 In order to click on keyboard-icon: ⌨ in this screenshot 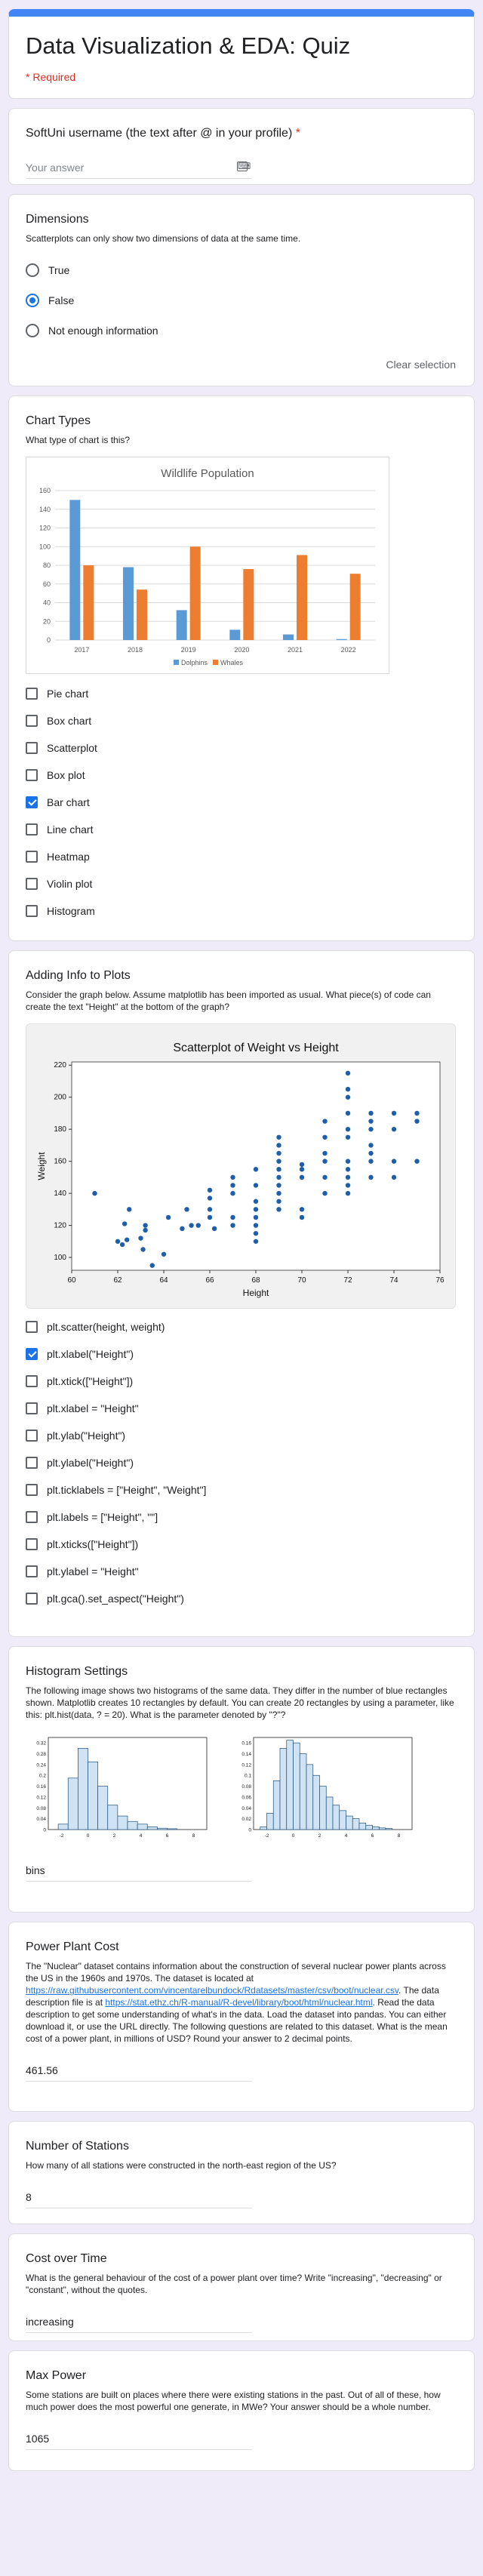, I will do `click(244, 166)`.